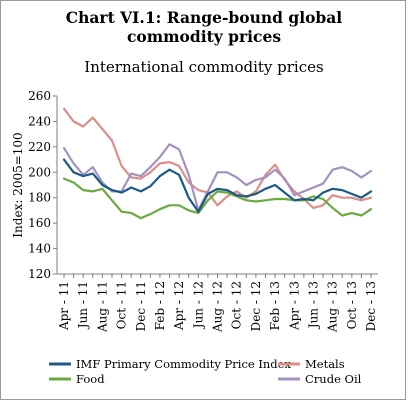  What do you see at coordinates (371, 306) in the screenshot?
I see `x-tick-label: Dec - 13` at bounding box center [371, 306].